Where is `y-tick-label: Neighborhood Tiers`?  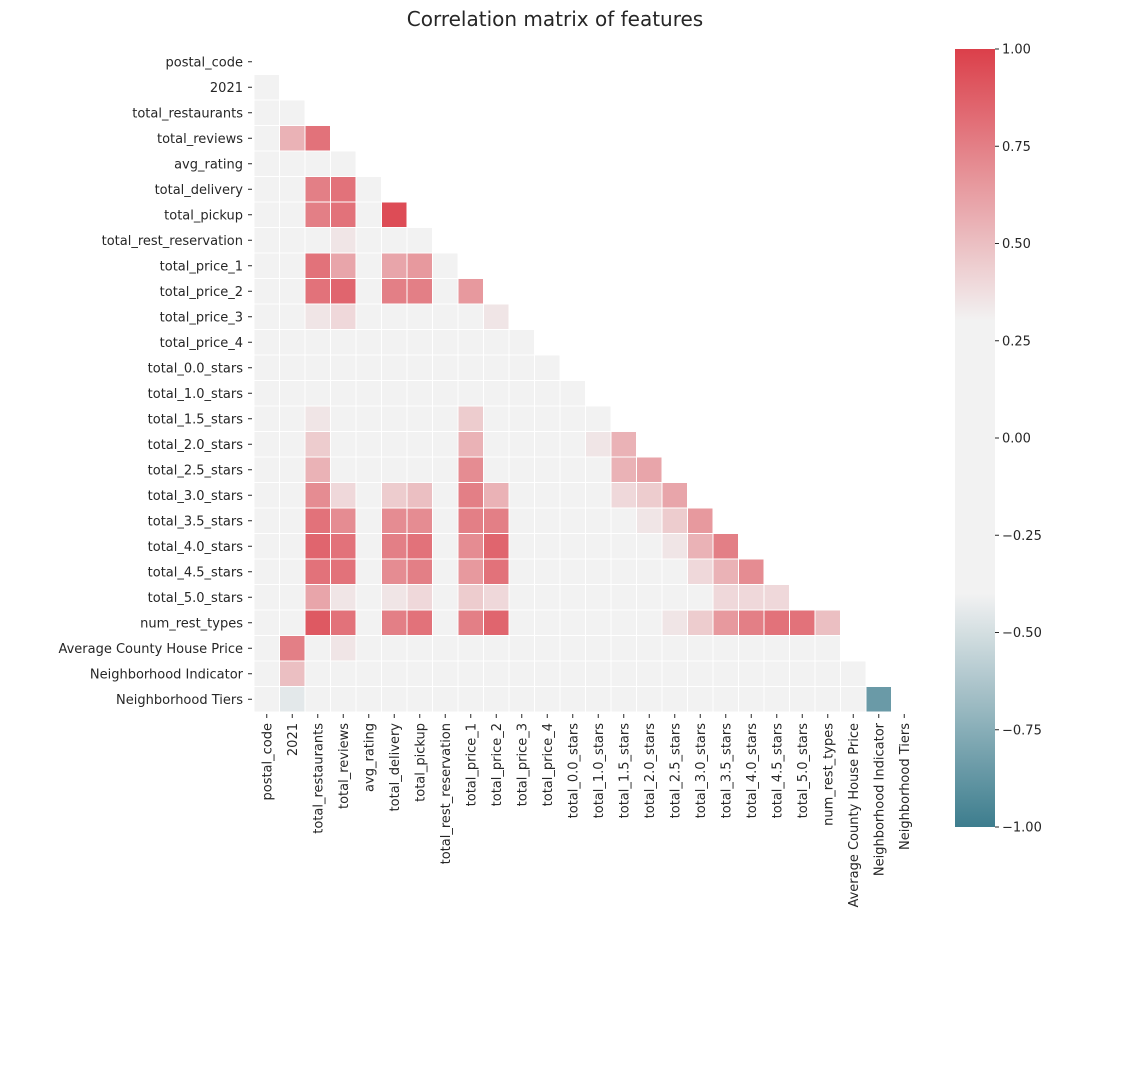 y-tick-label: Neighborhood Tiers is located at coordinates (179, 700).